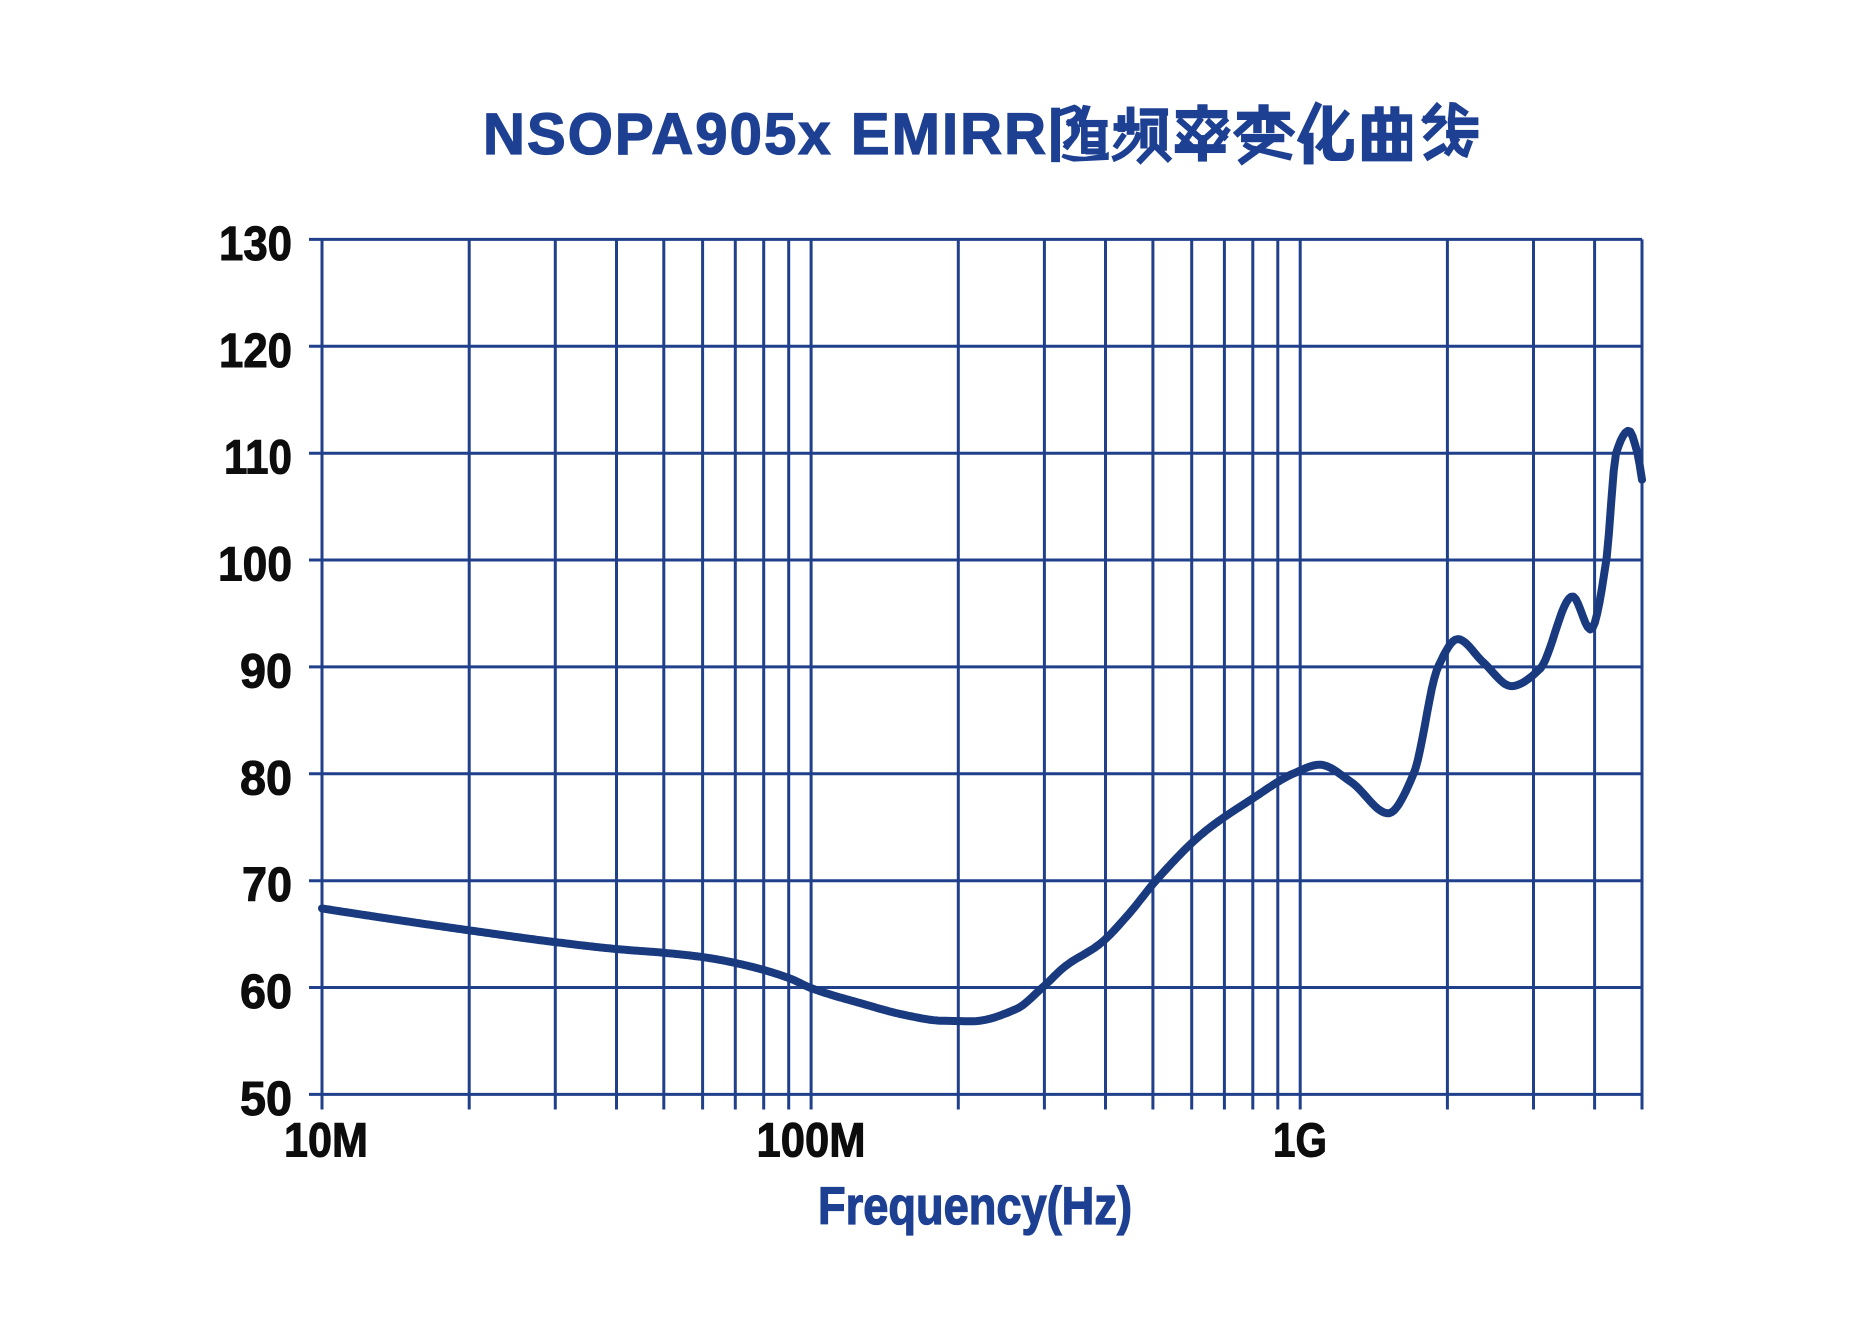 This screenshot has height=1329, width=1876. Describe the element at coordinates (258, 458) in the screenshot. I see `svg-text: 110` at that location.